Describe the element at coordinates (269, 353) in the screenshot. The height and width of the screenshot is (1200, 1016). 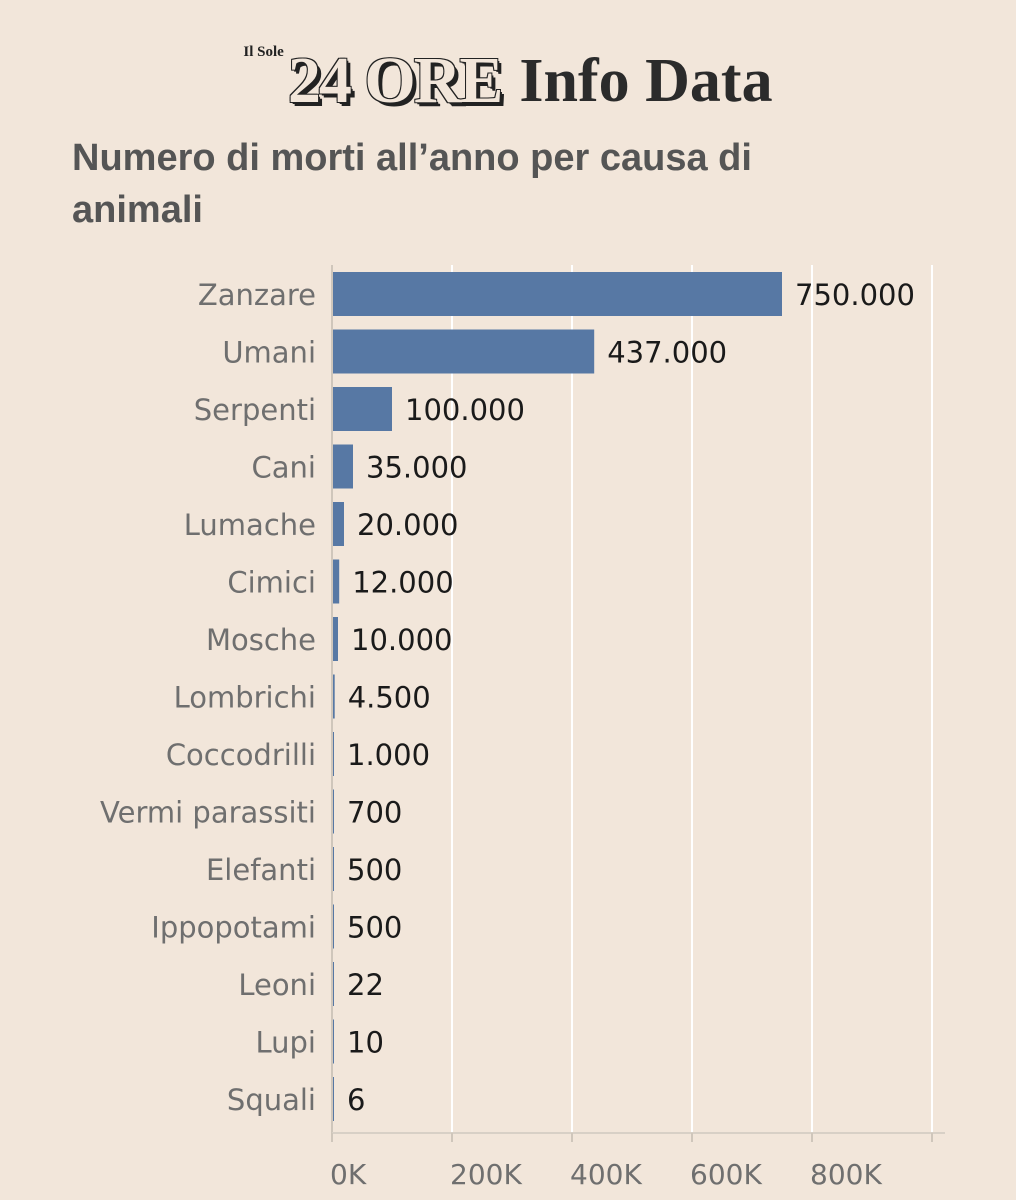
I see `category-label: Umani` at that location.